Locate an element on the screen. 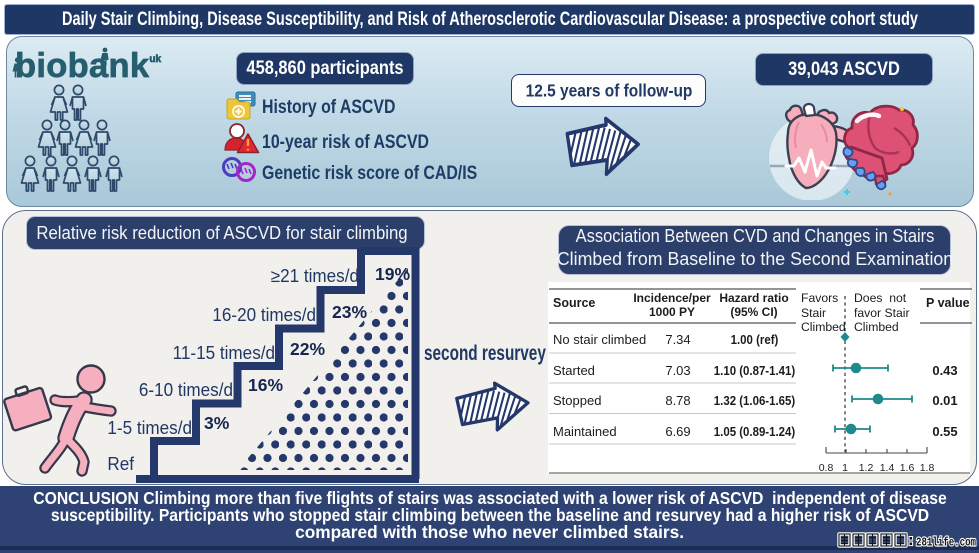 The image size is (979, 553). svg-text: 1 is located at coordinates (845, 468).